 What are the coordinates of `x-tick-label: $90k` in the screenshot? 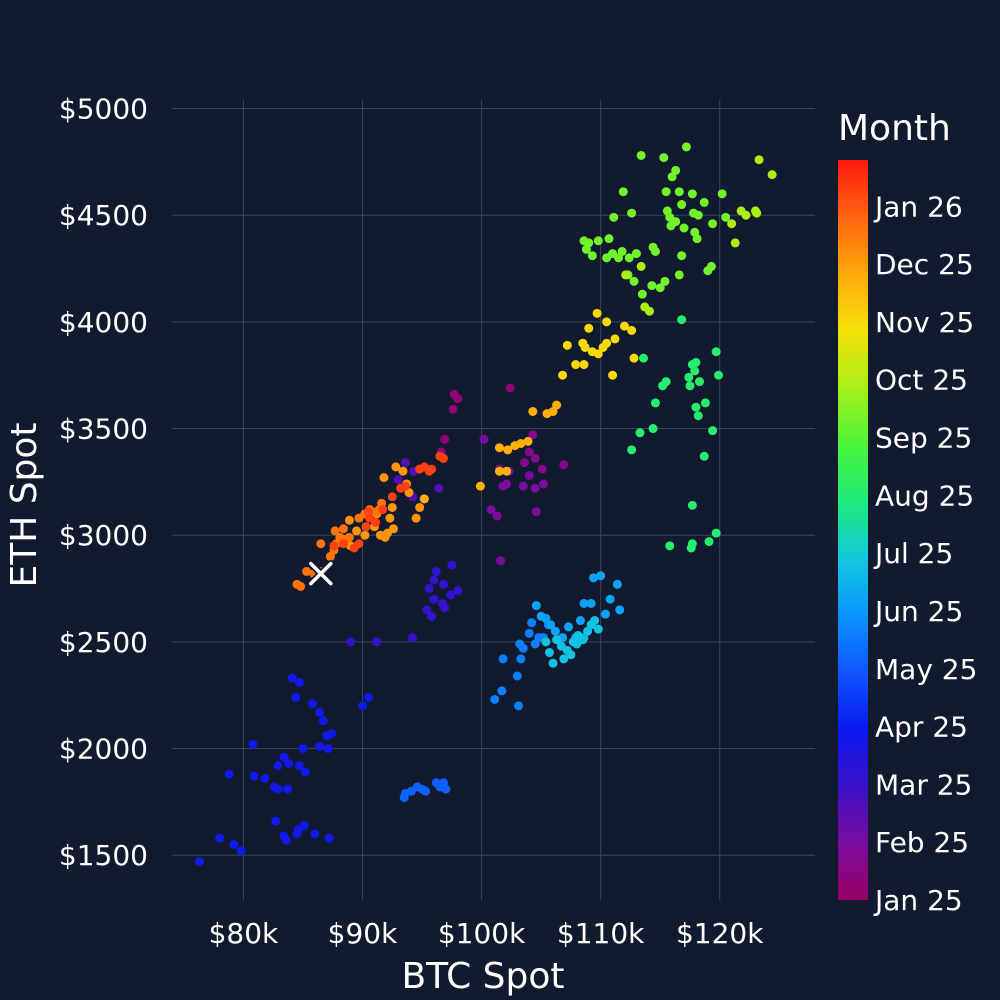 It's located at (363, 933).